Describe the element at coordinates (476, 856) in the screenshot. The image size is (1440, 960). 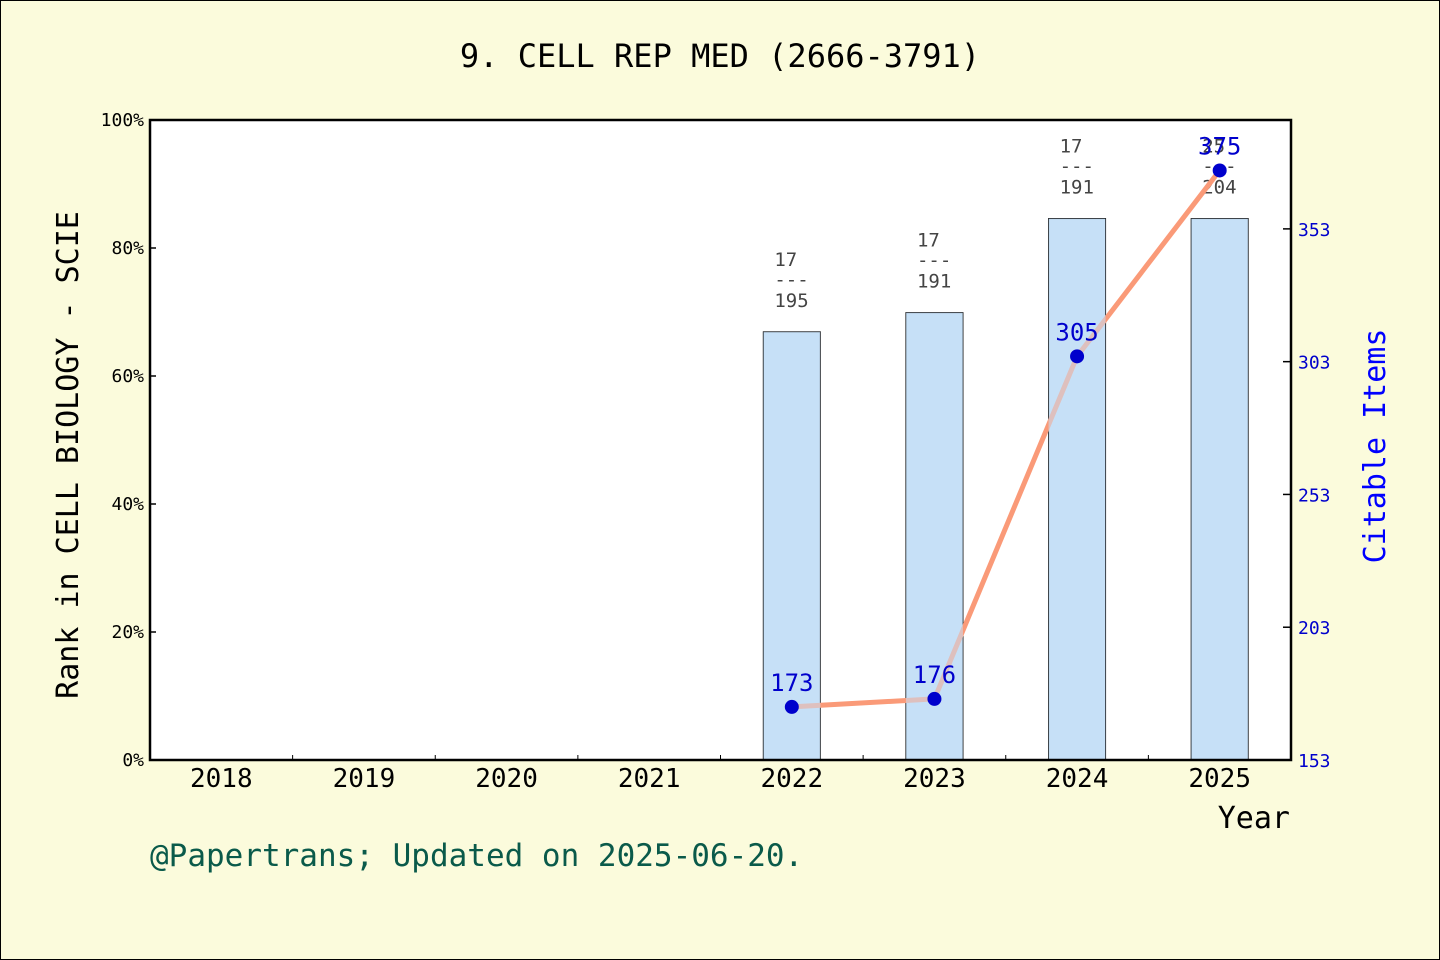
I see `footer-credit: @Papertrans; Updated on 2025-06-20.` at that location.